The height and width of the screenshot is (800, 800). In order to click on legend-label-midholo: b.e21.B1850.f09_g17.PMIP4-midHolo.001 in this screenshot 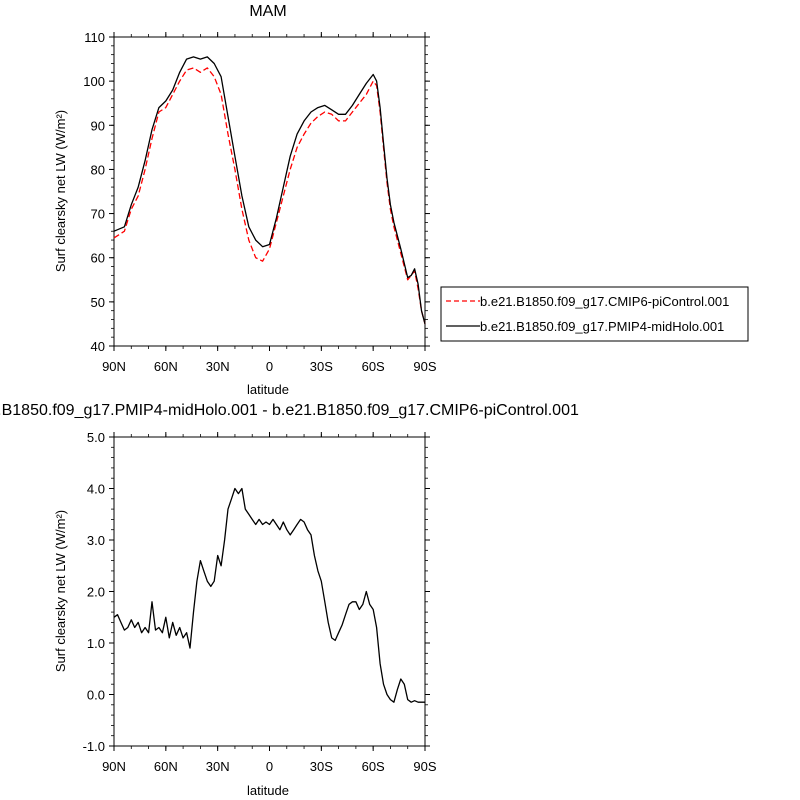, I will do `click(602, 326)`.